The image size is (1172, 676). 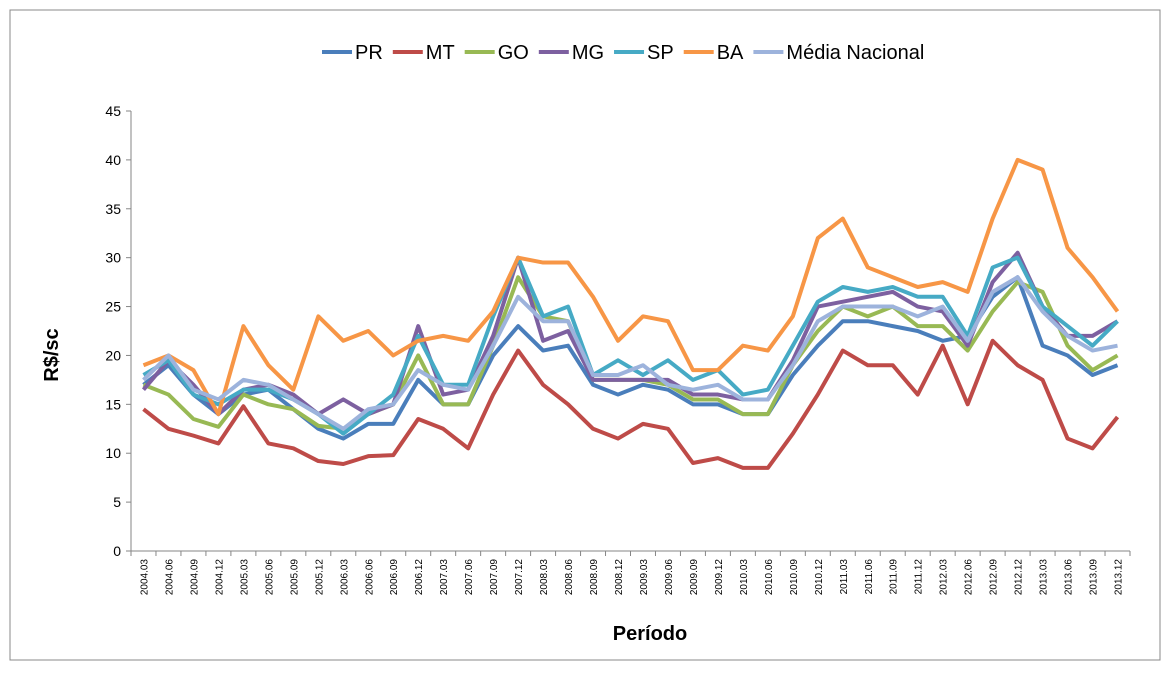 What do you see at coordinates (419, 577) in the screenshot?
I see `x-tick-label: 2006.12` at bounding box center [419, 577].